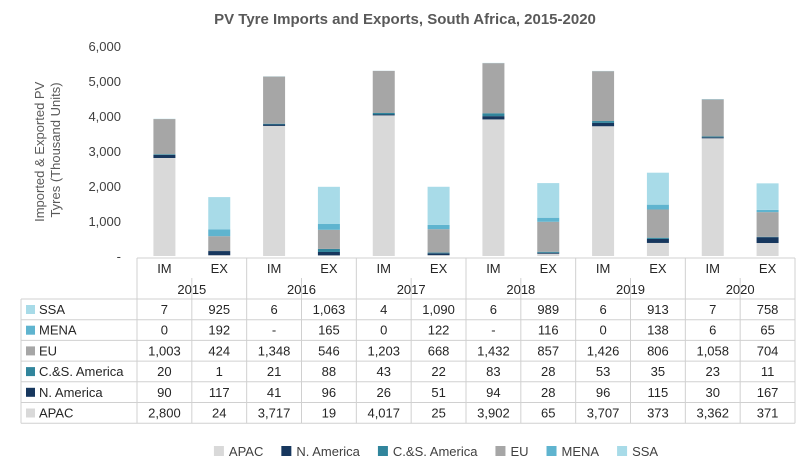 This screenshot has height=474, width=810. Describe the element at coordinates (402, 309) in the screenshot. I see `table-row-ssa: SSA 7 925 6 1,063 4 1,090 6 989 6 913 7 758` at that location.